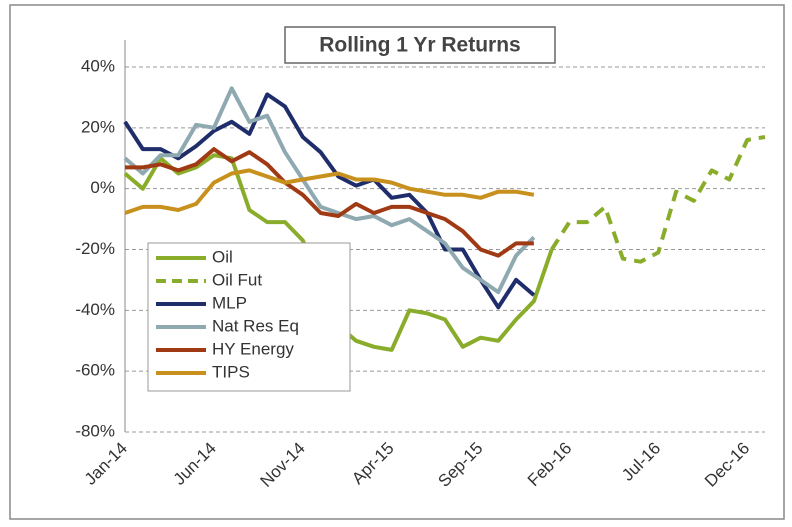 The height and width of the screenshot is (527, 792). I want to click on legend-box, so click(249, 317).